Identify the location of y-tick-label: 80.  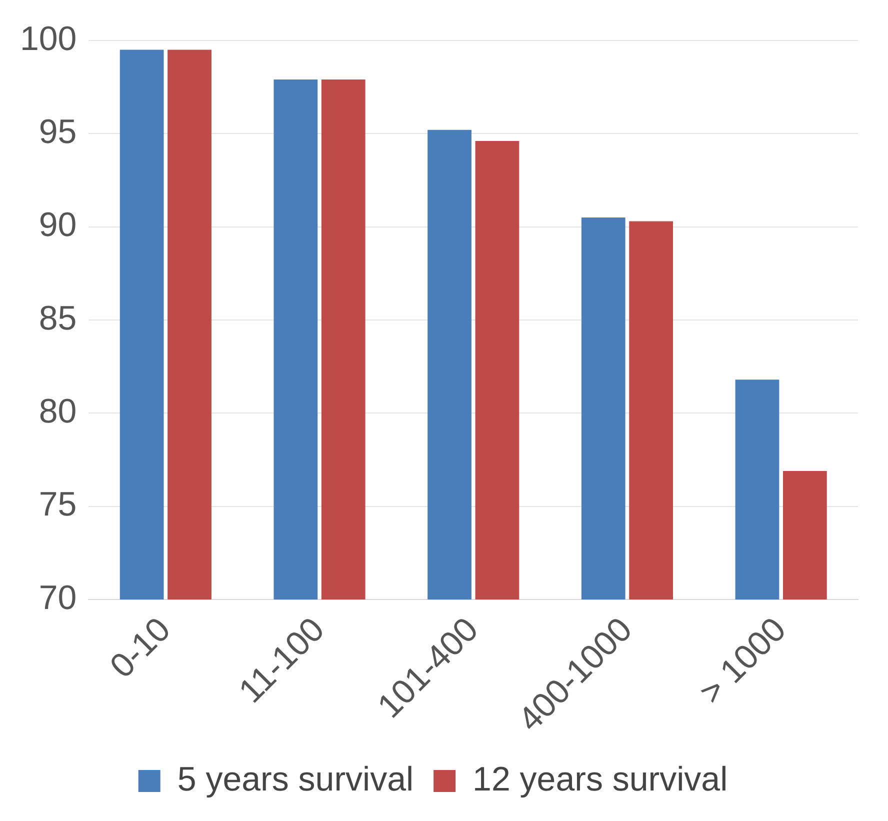
(57, 411).